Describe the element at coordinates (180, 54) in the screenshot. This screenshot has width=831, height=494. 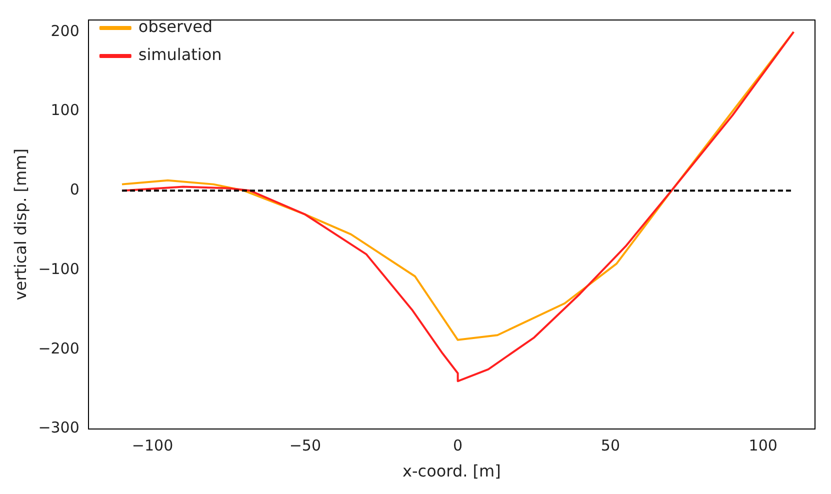
I see `legend-label: simulation` at that location.